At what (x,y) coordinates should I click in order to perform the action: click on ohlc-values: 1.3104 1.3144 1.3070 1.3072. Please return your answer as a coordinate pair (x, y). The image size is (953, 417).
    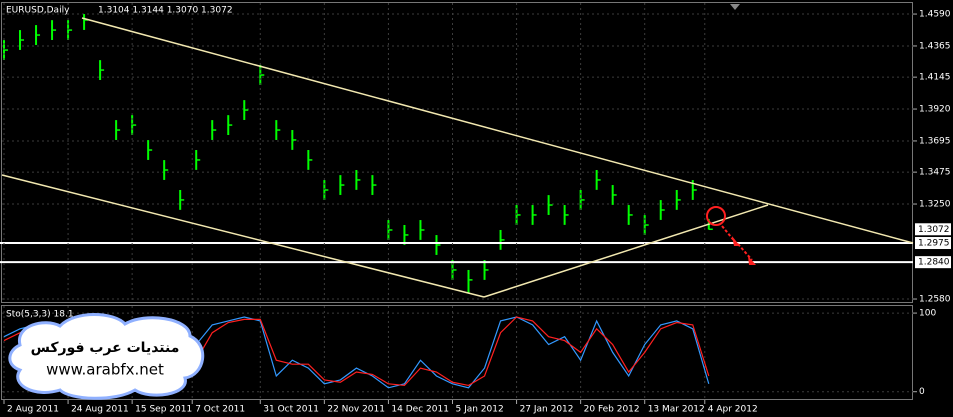
    Looking at the image, I should click on (165, 11).